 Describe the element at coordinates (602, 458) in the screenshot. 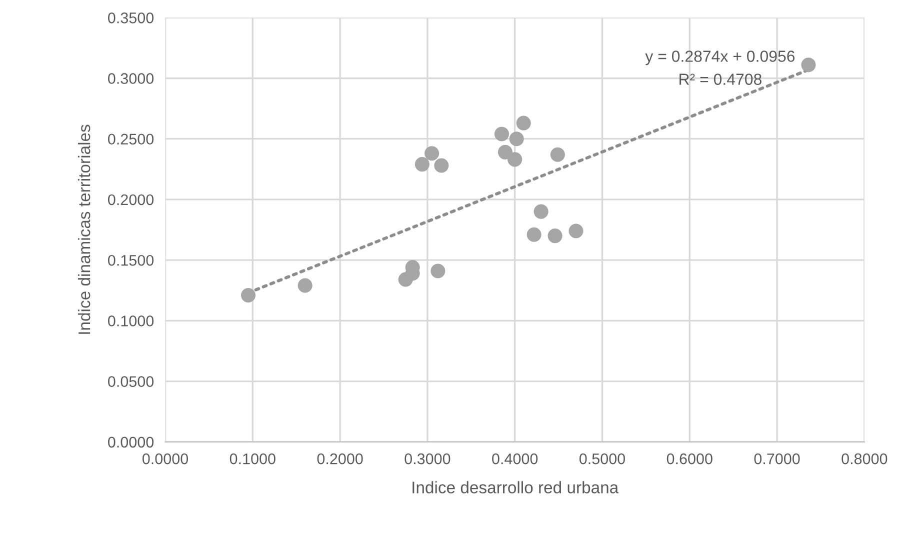

I see `x-tick-label: 0.5000` at that location.